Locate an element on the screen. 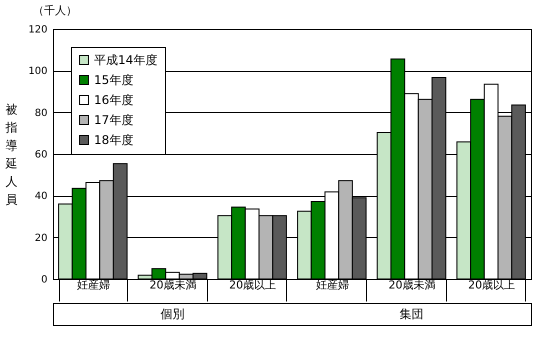  legend-label: 16年度 is located at coordinates (114, 100).